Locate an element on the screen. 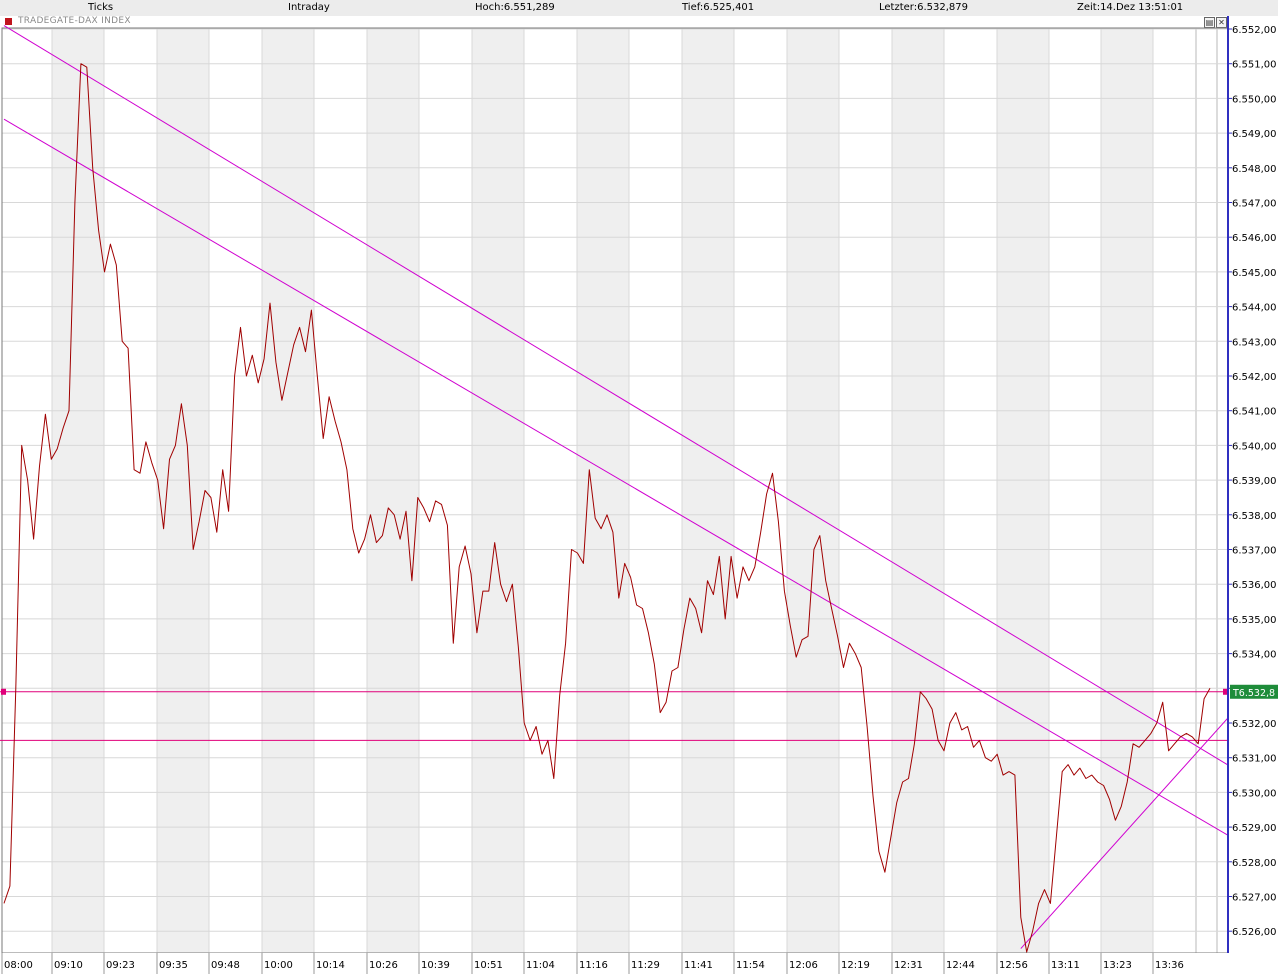 This screenshot has height=974, width=1278. y-tick-label: 6.540,00 is located at coordinates (1254, 446).